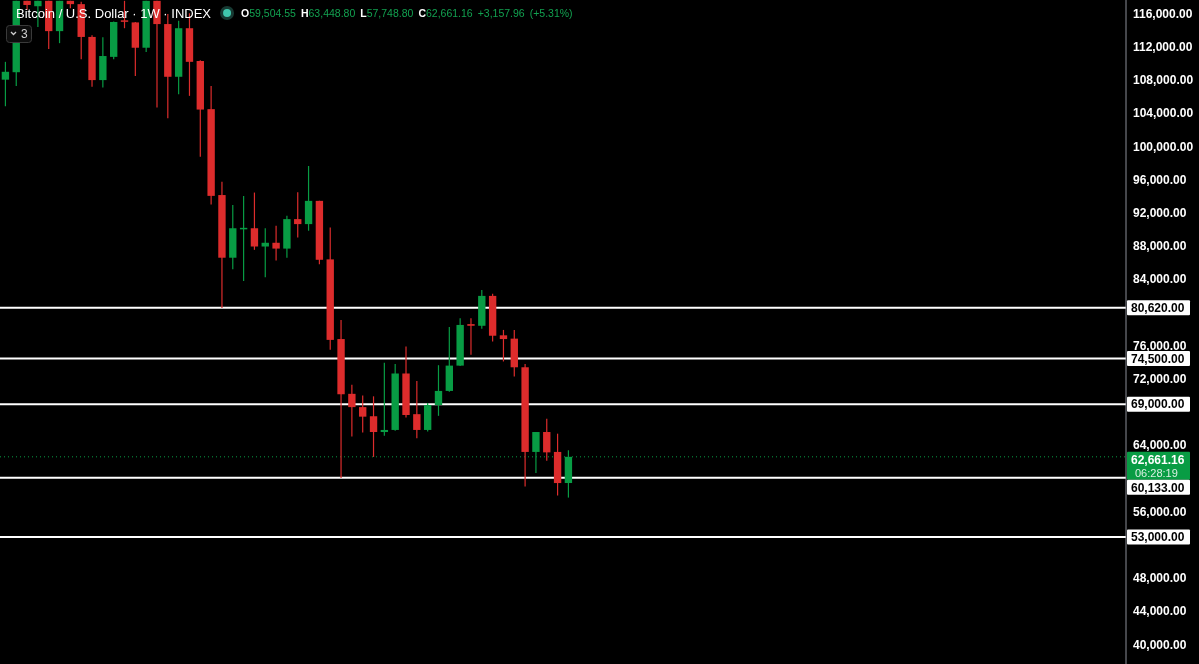 The height and width of the screenshot is (664, 1199). Describe the element at coordinates (1160, 578) in the screenshot. I see `y-tick-label: 48,000.00` at that location.